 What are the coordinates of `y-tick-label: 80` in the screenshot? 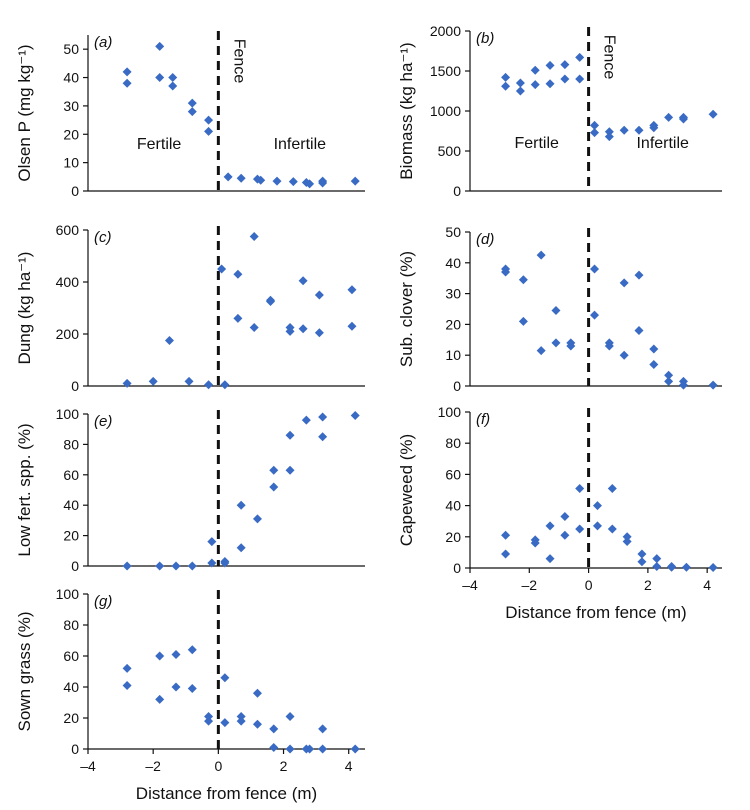 It's located at (71, 625).